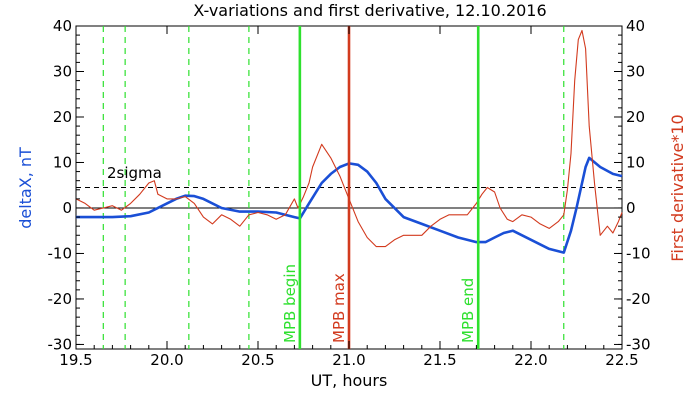 This screenshot has height=400, width=700. I want to click on y-axis-left-title: deltaX, nT, so click(25, 188).